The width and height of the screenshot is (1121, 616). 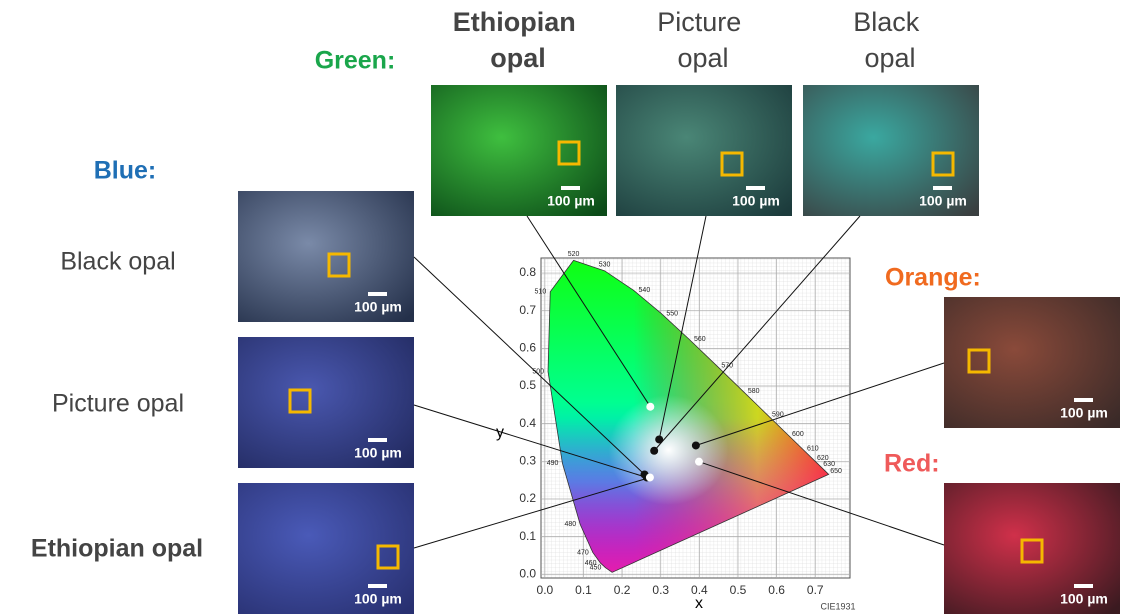 What do you see at coordinates (778, 414) in the screenshot?
I see `wavelength-label: 590` at bounding box center [778, 414].